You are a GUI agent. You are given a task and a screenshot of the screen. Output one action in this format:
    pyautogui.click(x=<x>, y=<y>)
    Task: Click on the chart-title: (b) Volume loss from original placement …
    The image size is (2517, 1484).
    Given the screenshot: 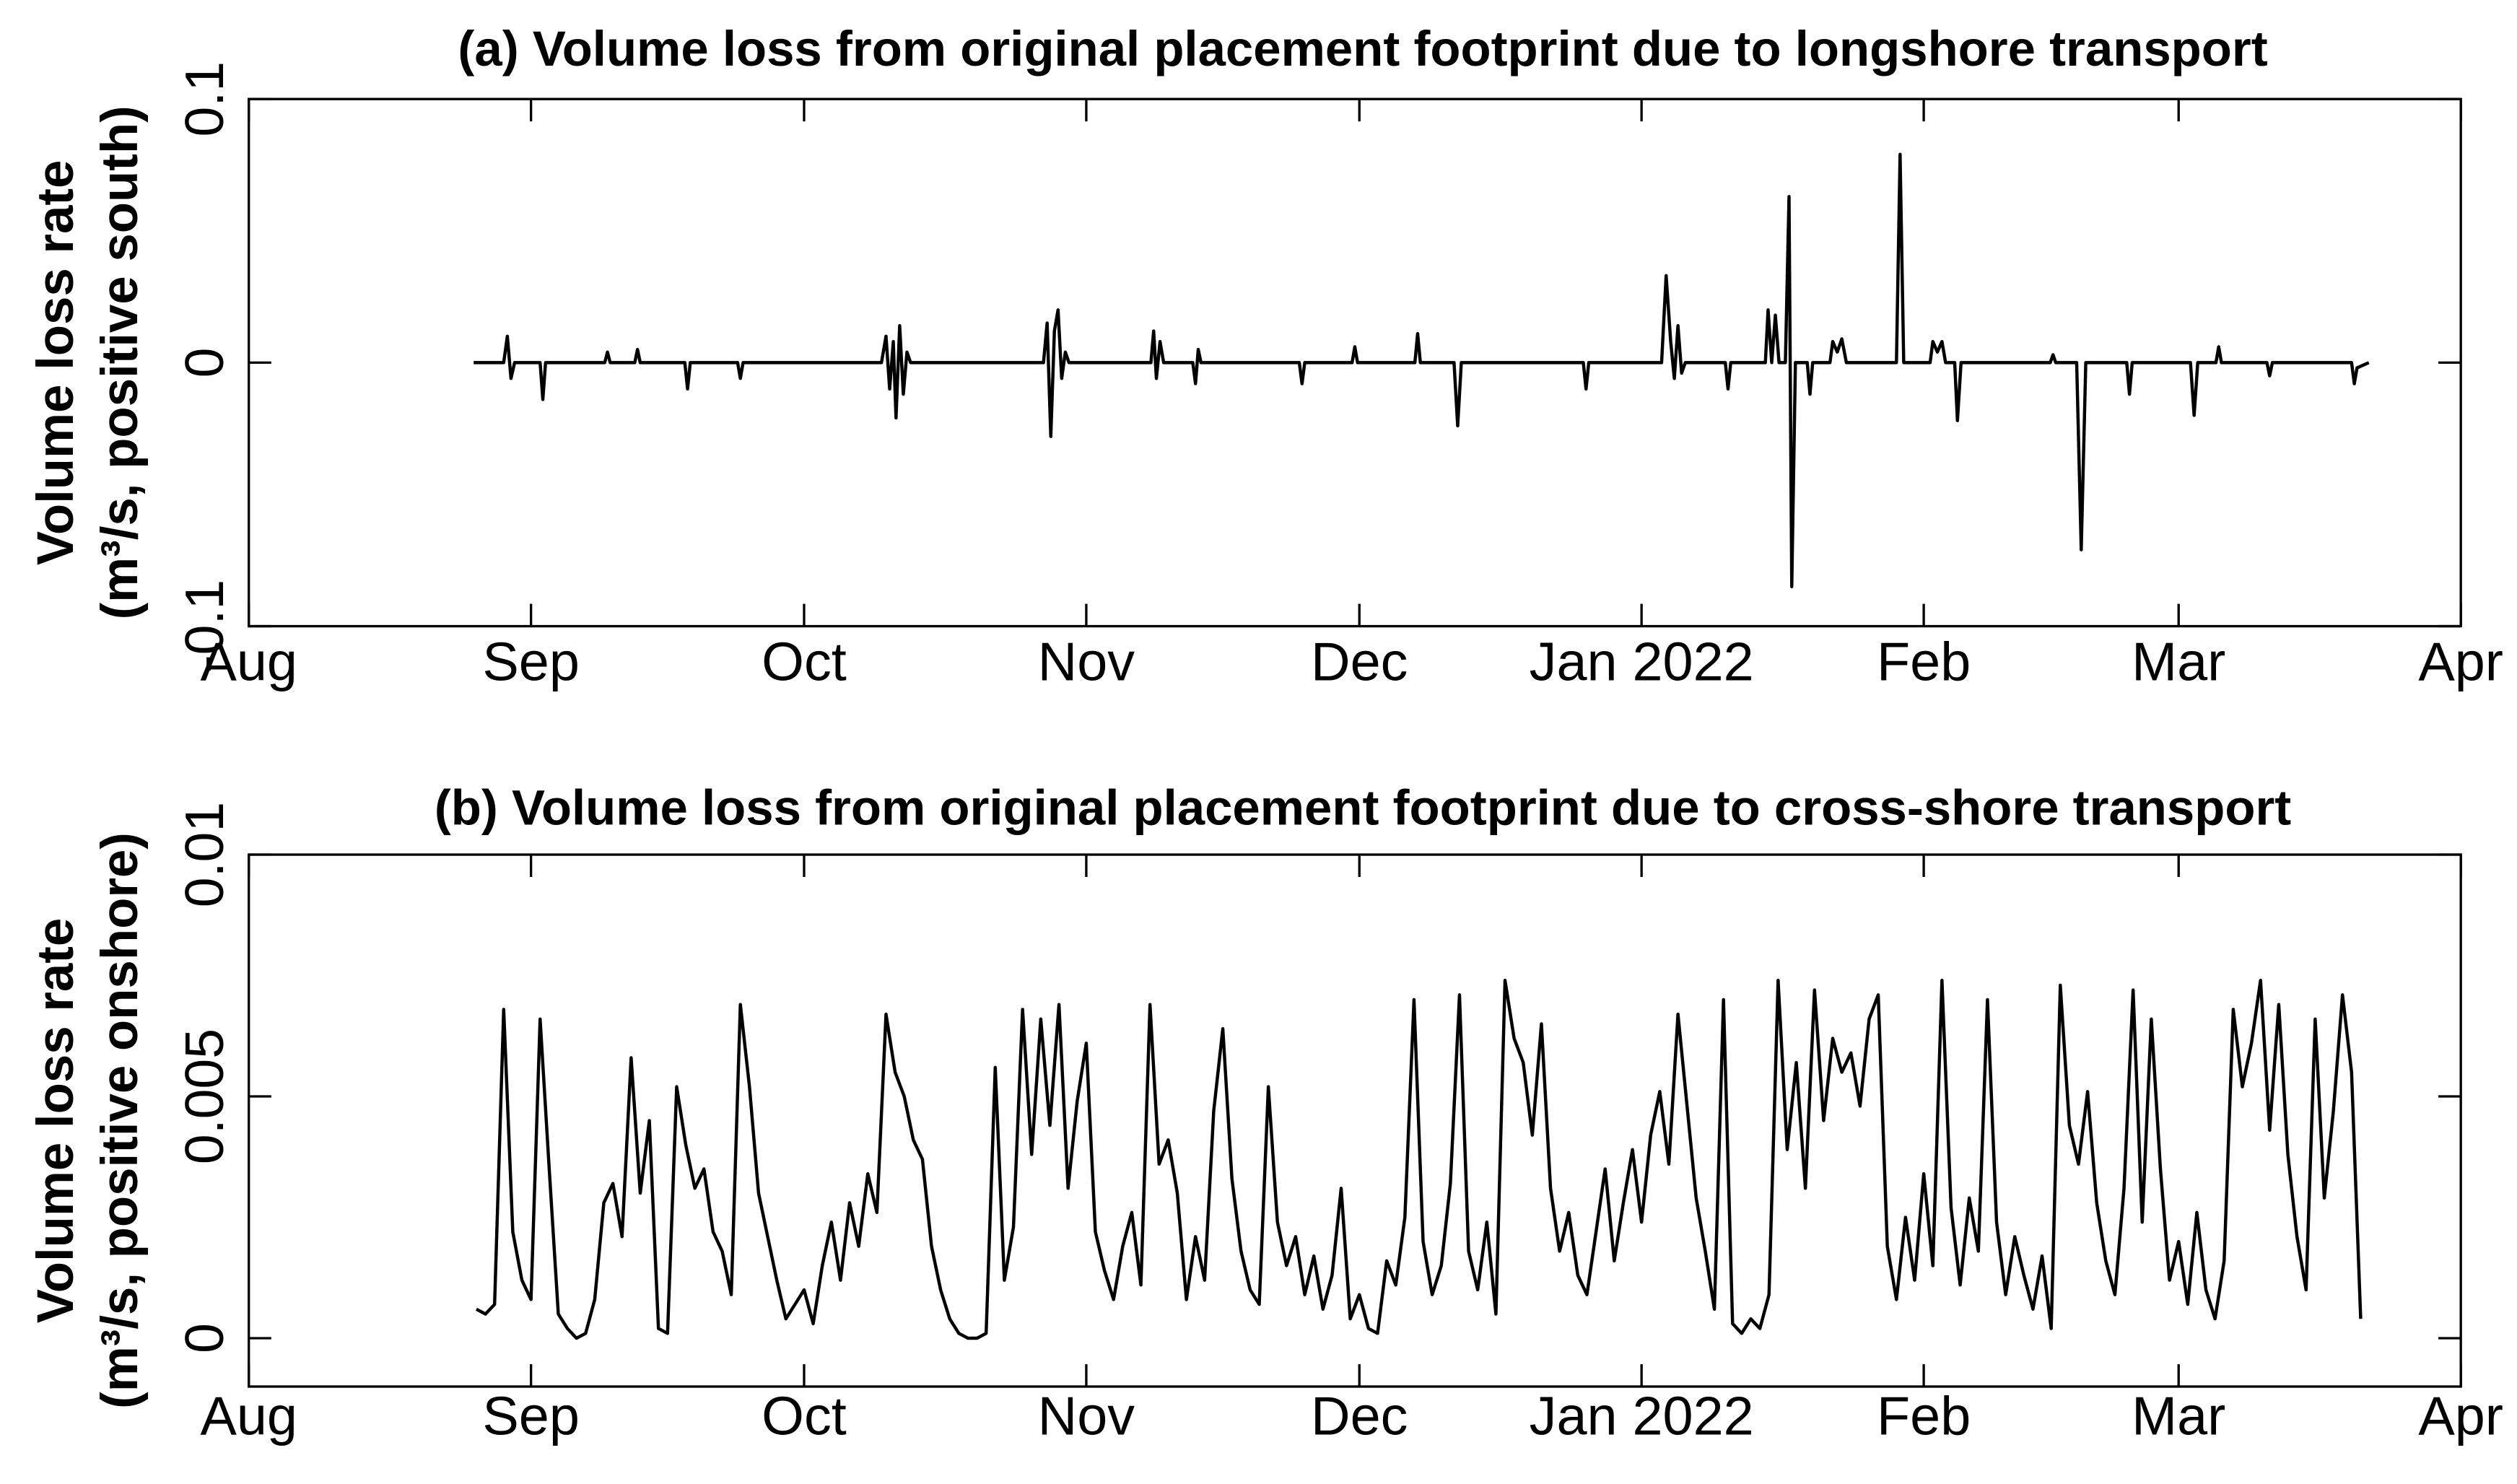 What is the action you would take?
    pyautogui.click(x=1363, y=808)
    